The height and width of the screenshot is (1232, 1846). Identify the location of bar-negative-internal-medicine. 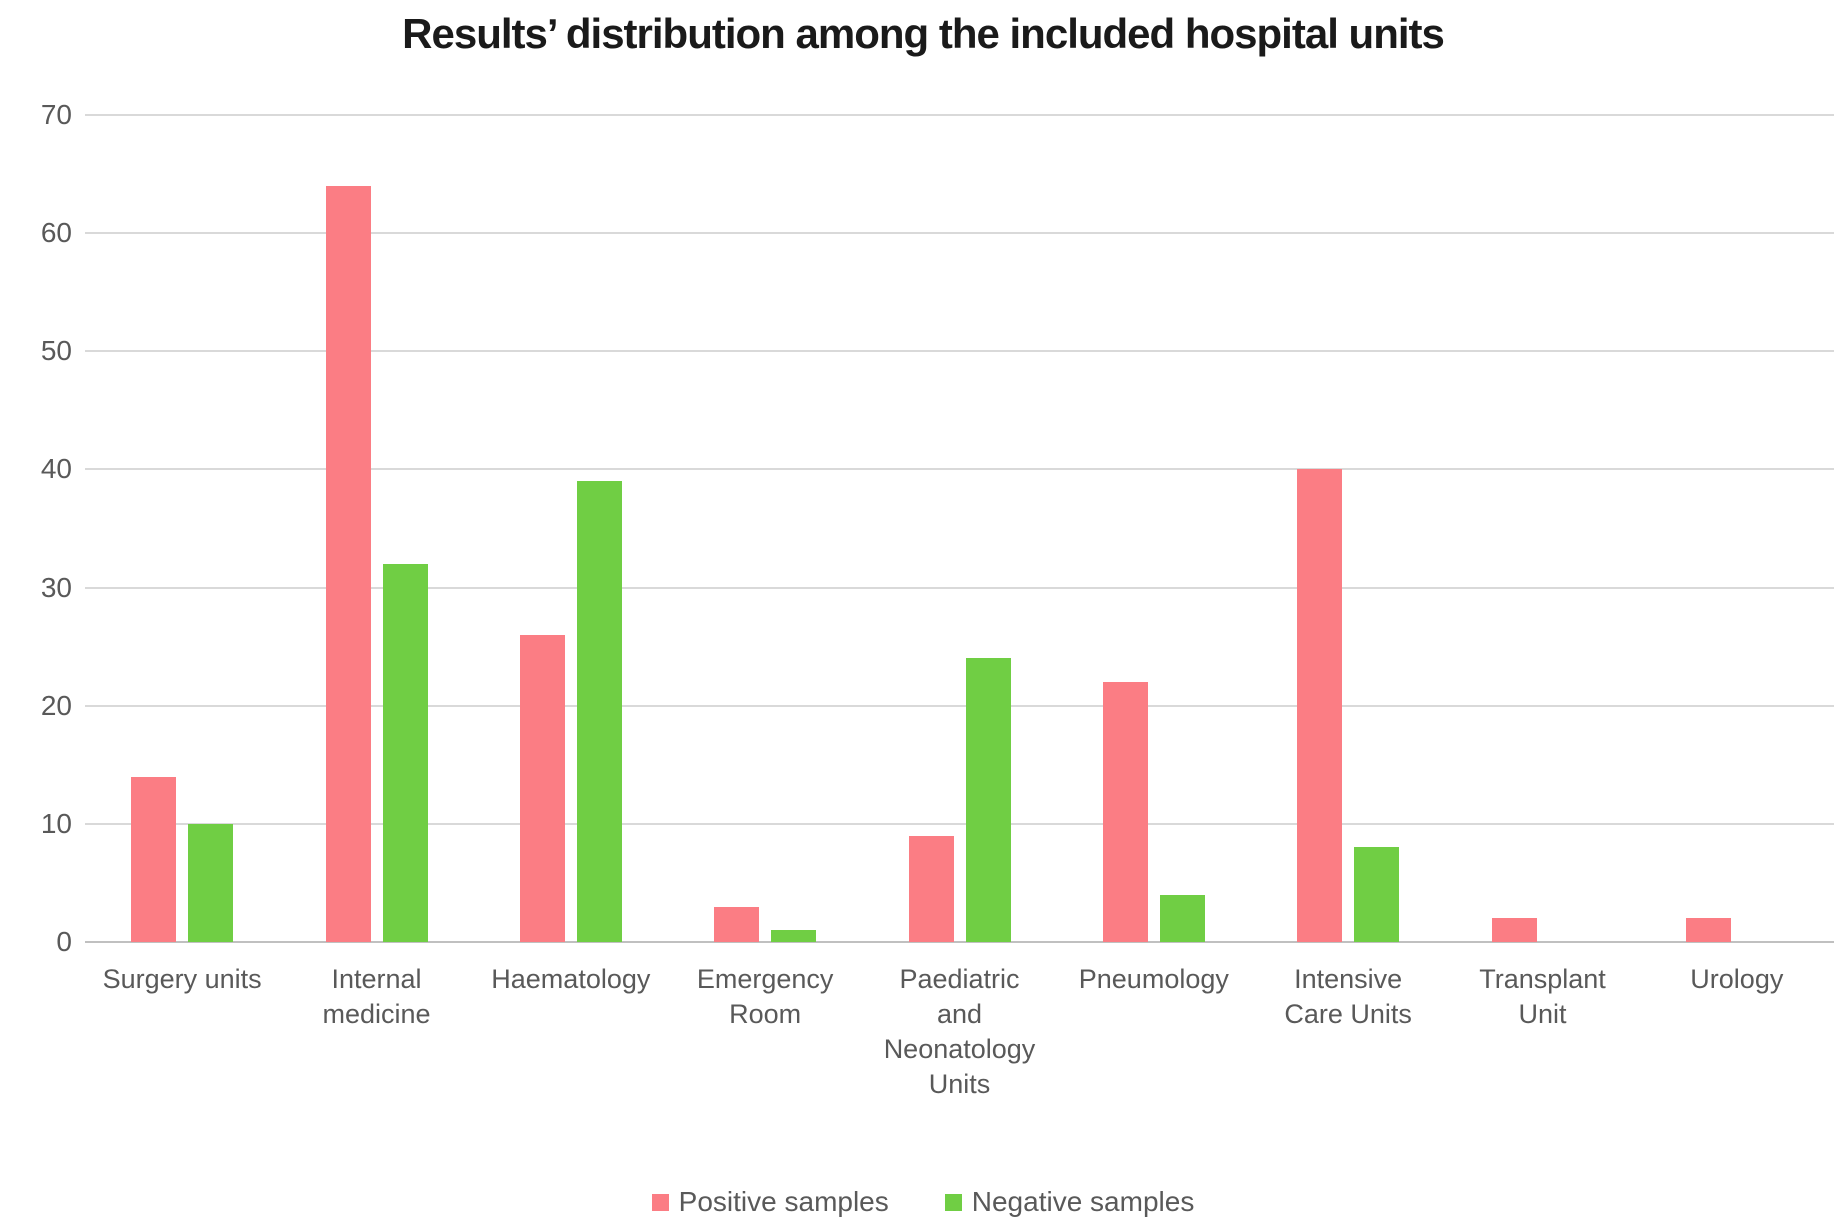
(405, 752).